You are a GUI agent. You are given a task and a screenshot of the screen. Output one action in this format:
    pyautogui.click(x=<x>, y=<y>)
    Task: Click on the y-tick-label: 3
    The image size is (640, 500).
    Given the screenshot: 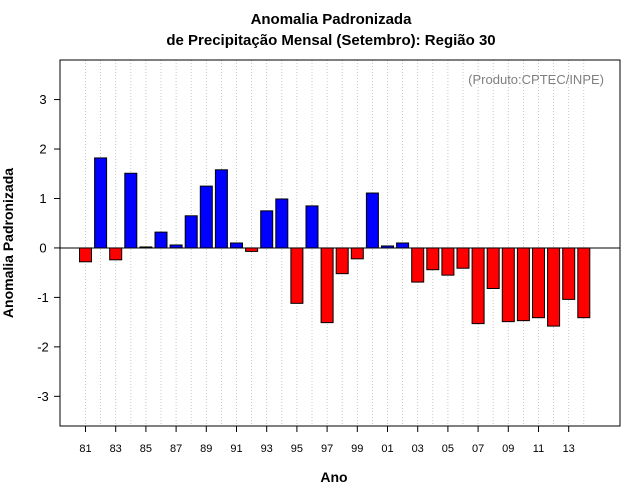 What is the action you would take?
    pyautogui.click(x=42, y=99)
    